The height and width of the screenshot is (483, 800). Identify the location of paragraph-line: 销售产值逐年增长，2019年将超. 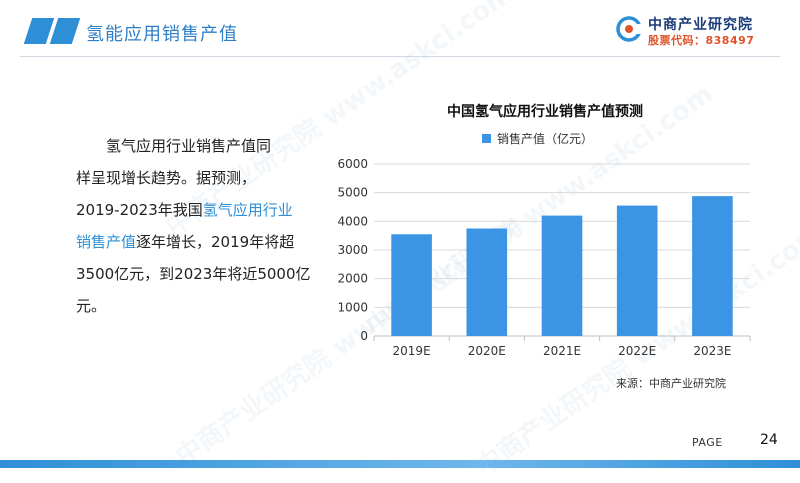
(201, 242).